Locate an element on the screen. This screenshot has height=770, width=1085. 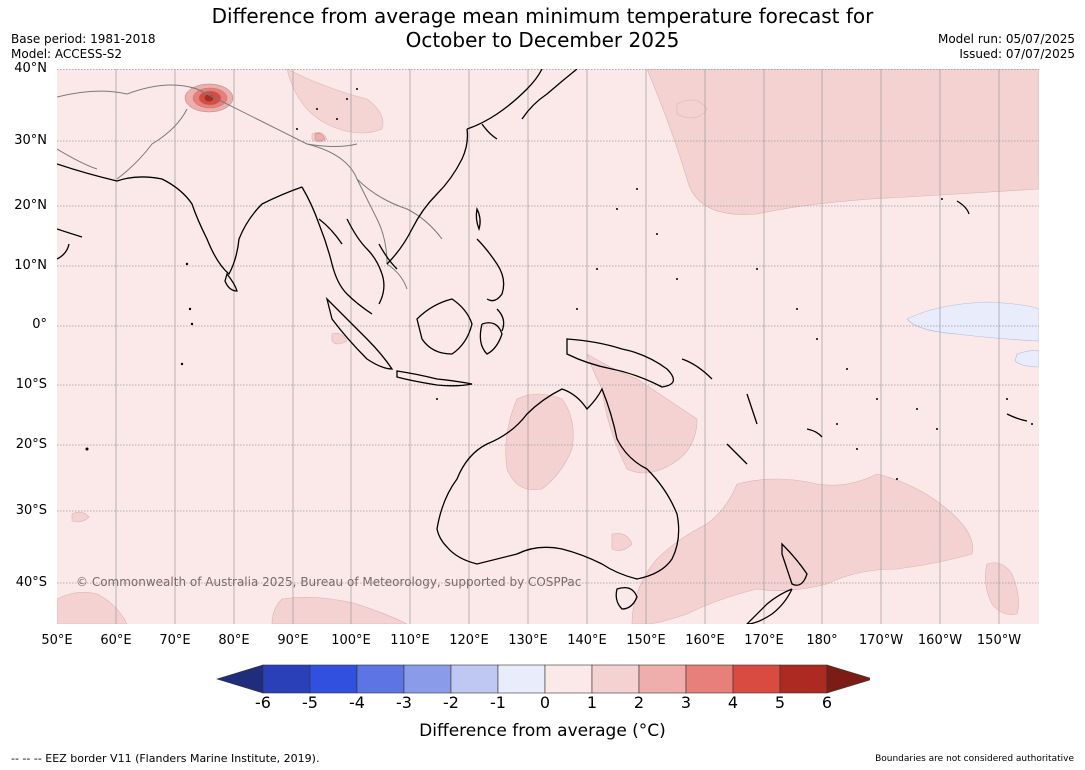
colorbar-tick-label: 4 is located at coordinates (733, 702).